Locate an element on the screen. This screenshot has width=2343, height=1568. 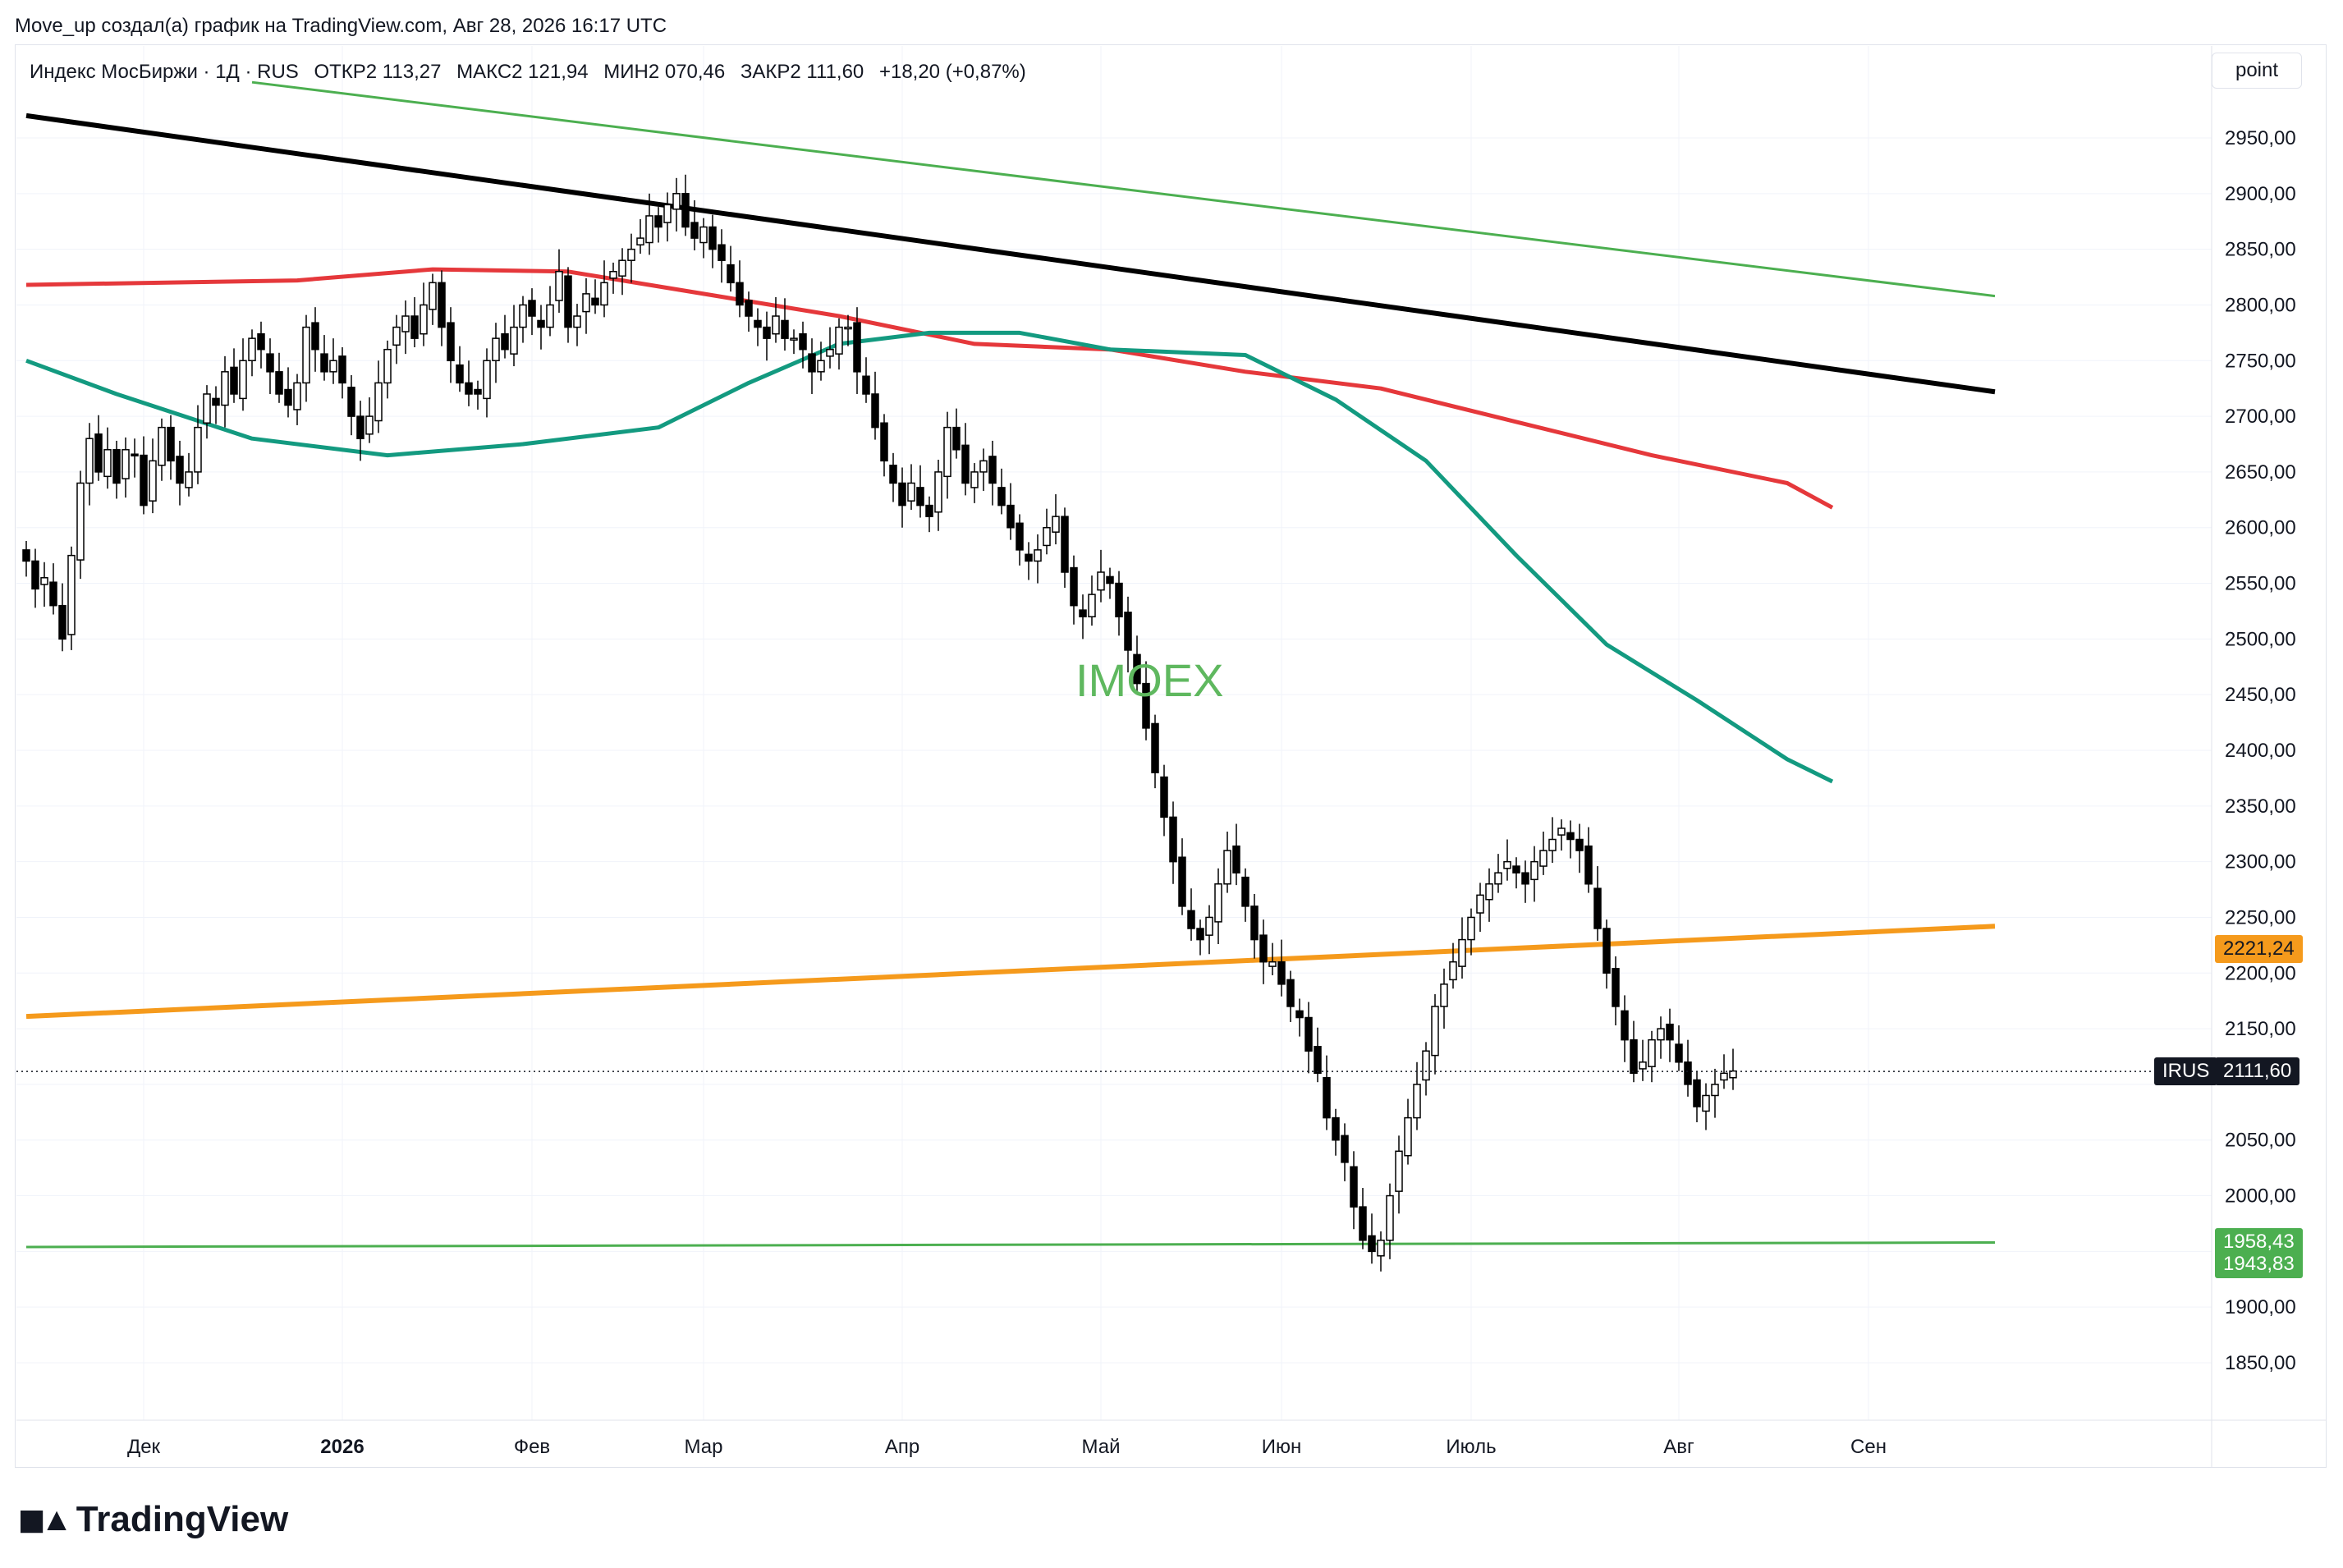
last-price-badge: 2111,60 is located at coordinates (2257, 1071).